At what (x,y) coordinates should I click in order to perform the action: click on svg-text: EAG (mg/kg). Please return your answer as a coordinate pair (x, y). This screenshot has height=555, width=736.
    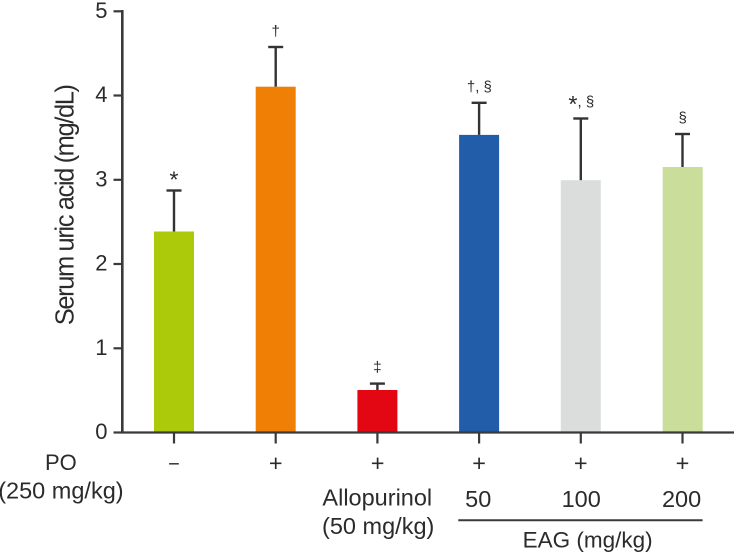
    Looking at the image, I should click on (588, 539).